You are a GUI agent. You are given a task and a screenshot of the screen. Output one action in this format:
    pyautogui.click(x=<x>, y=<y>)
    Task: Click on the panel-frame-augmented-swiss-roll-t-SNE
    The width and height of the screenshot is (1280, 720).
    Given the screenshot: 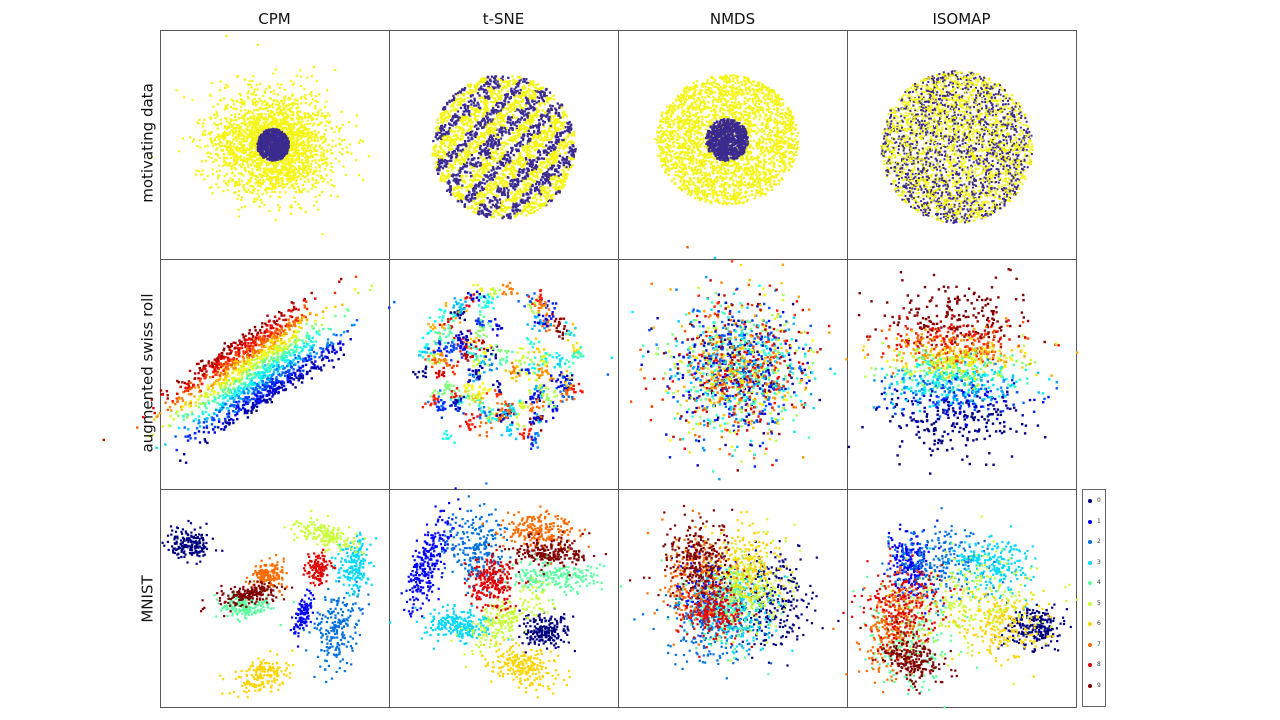 What is the action you would take?
    pyautogui.click(x=504, y=374)
    